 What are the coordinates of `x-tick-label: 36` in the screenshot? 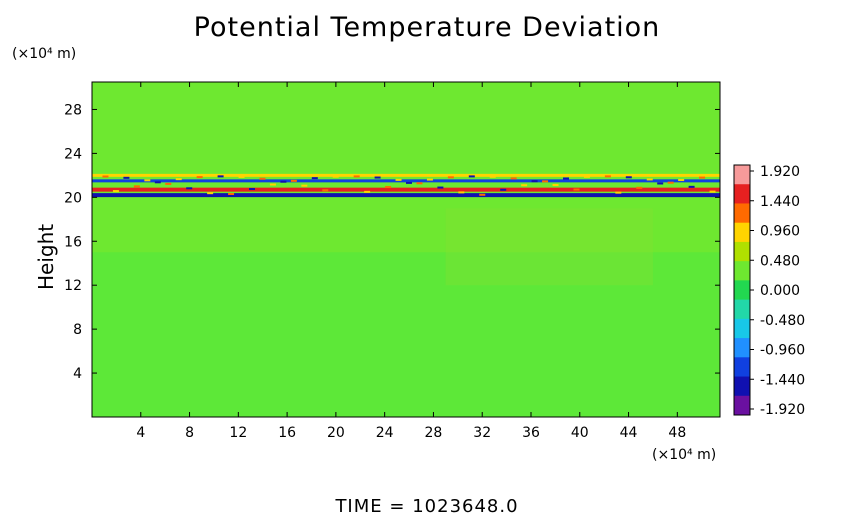 It's located at (531, 433).